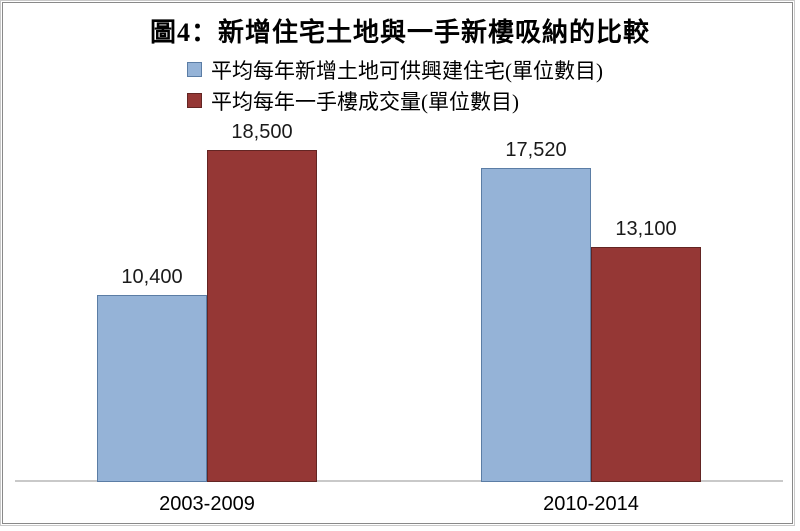 Image resolution: width=800 pixels, height=531 pixels. Describe the element at coordinates (399, 32) in the screenshot. I see `chart-title: 圖4：新增住宅土地與一手新樓吸納的比較` at that location.